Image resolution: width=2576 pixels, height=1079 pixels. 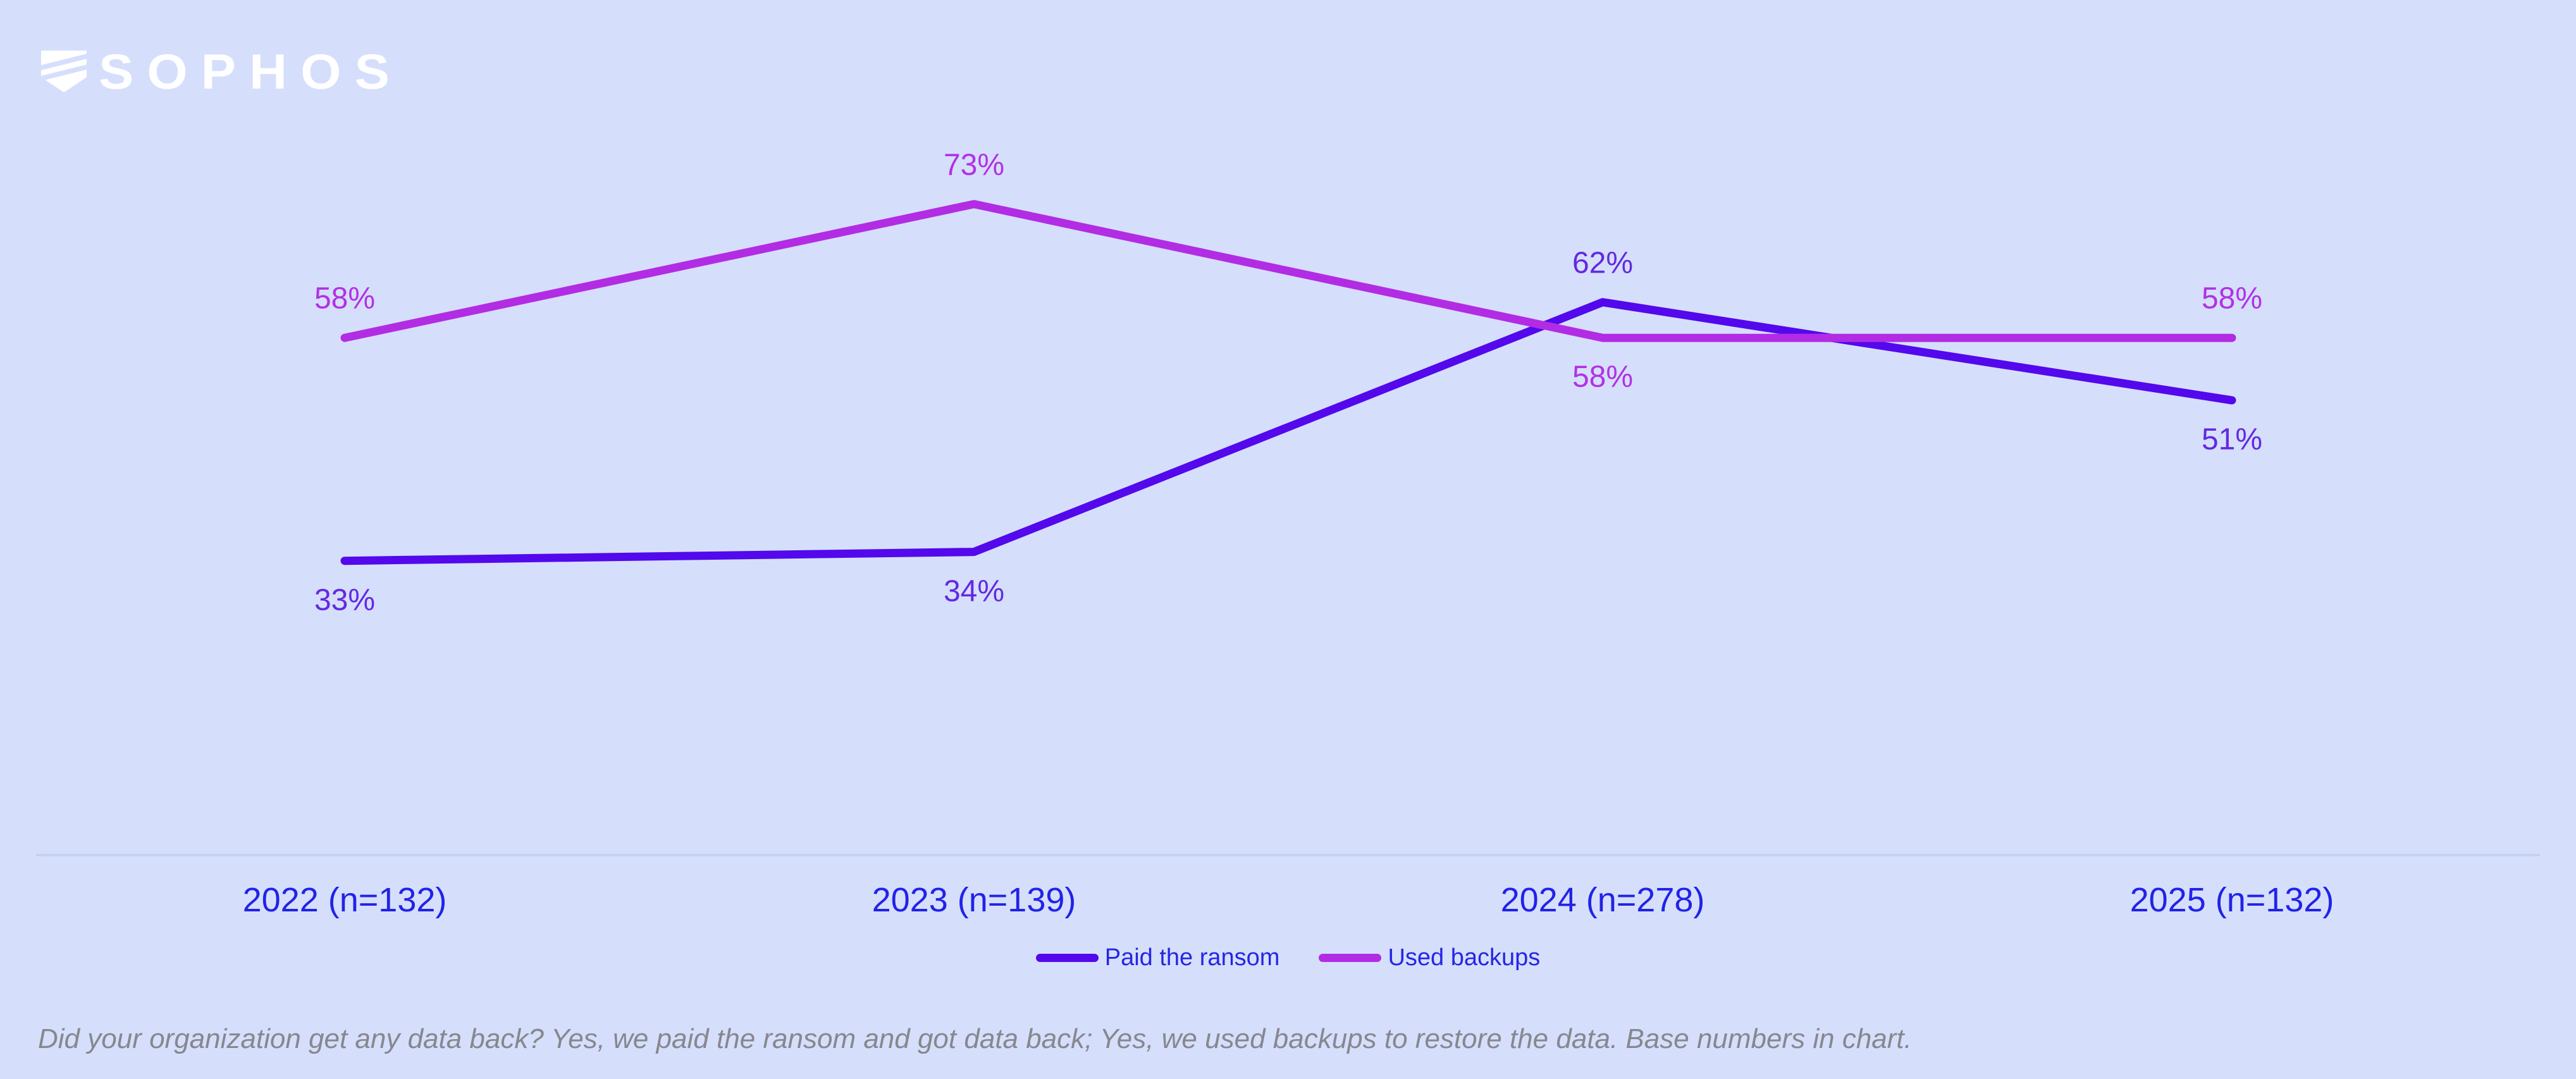 What do you see at coordinates (1350, 957) in the screenshot?
I see `legend-swatch-used-backups` at bounding box center [1350, 957].